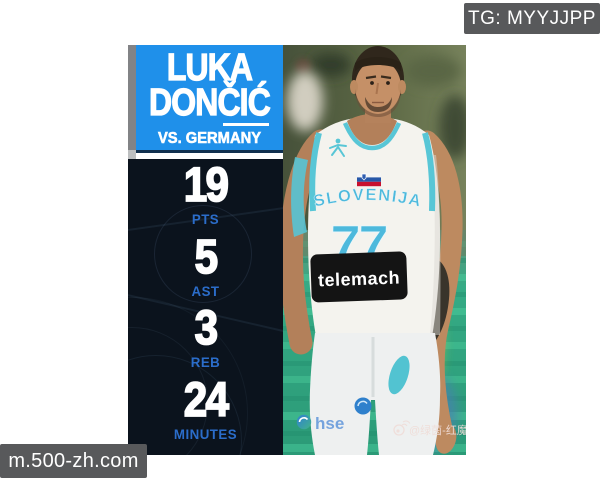 This screenshot has height=480, width=600. I want to click on divider-bar, so click(205, 154).